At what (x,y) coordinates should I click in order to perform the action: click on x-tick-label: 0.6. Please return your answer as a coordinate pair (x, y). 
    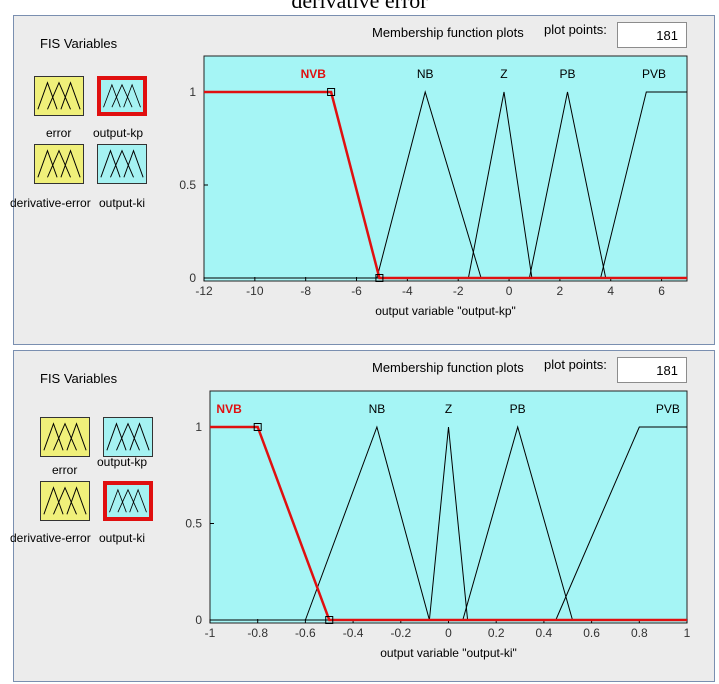
    Looking at the image, I should click on (591, 633).